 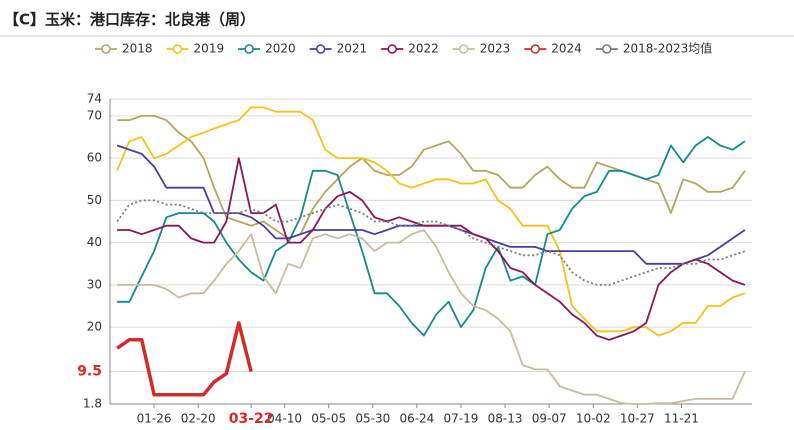 I want to click on y-tick-label: 70, so click(x=94, y=115).